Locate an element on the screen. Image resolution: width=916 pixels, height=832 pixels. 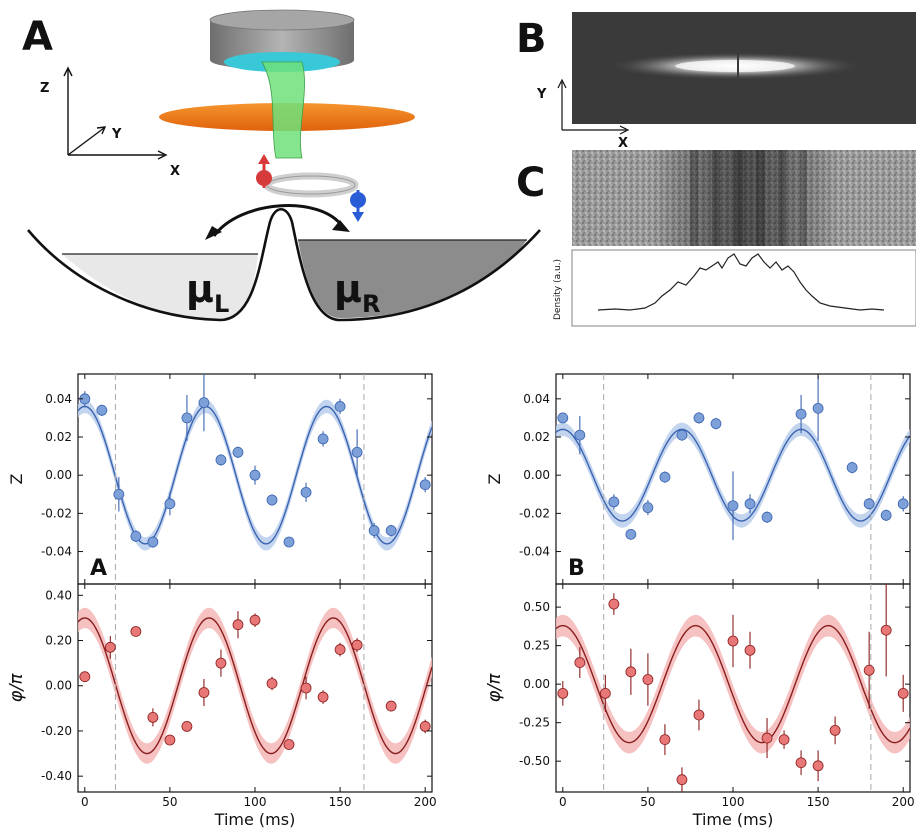
y-tick-label: -0.40 is located at coordinates (56, 776).